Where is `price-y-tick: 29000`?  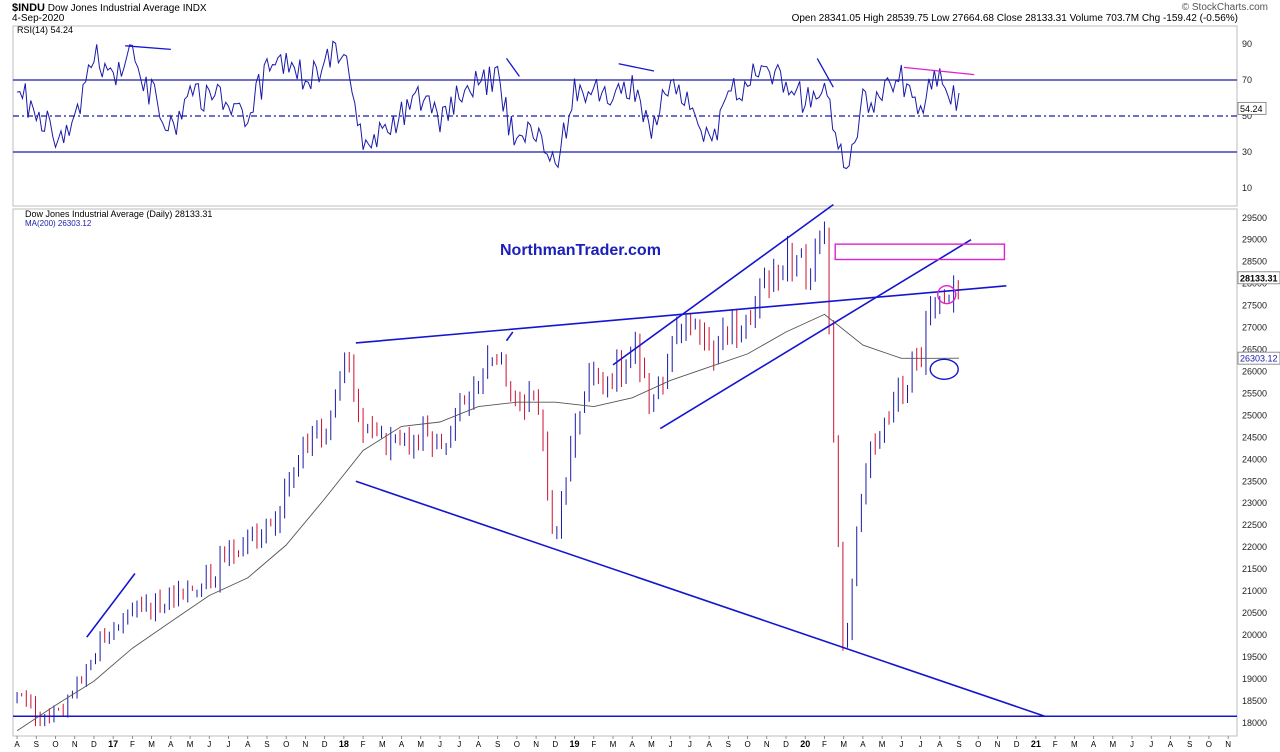
price-y-tick: 29000 is located at coordinates (1254, 240).